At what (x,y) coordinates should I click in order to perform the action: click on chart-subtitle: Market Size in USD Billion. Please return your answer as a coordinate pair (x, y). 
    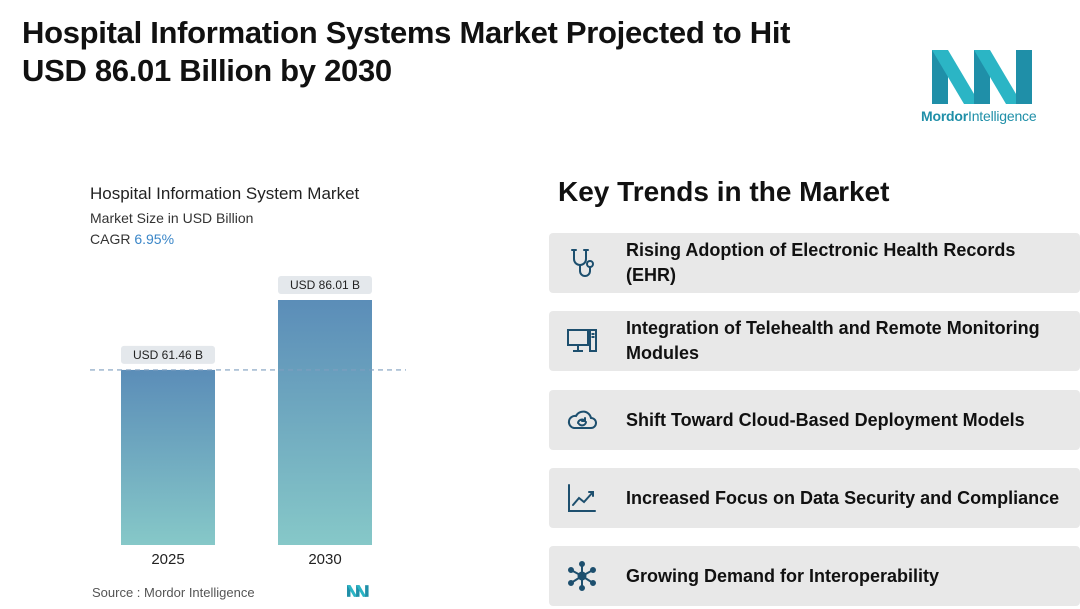
    Looking at the image, I should click on (172, 218).